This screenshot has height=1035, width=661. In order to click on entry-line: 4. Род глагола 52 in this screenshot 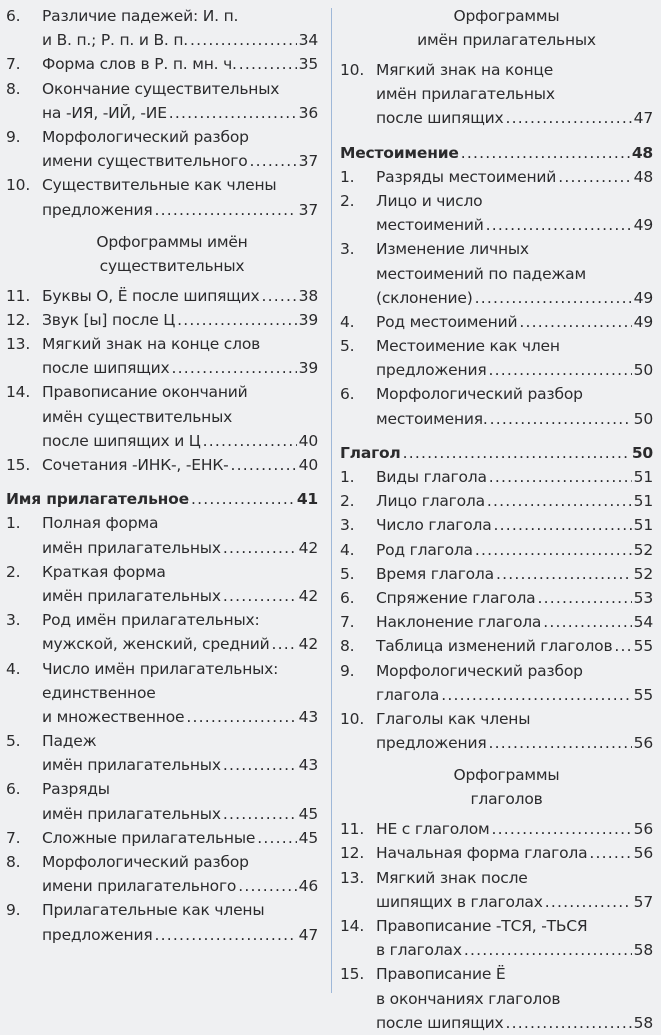, I will do `click(496, 550)`.